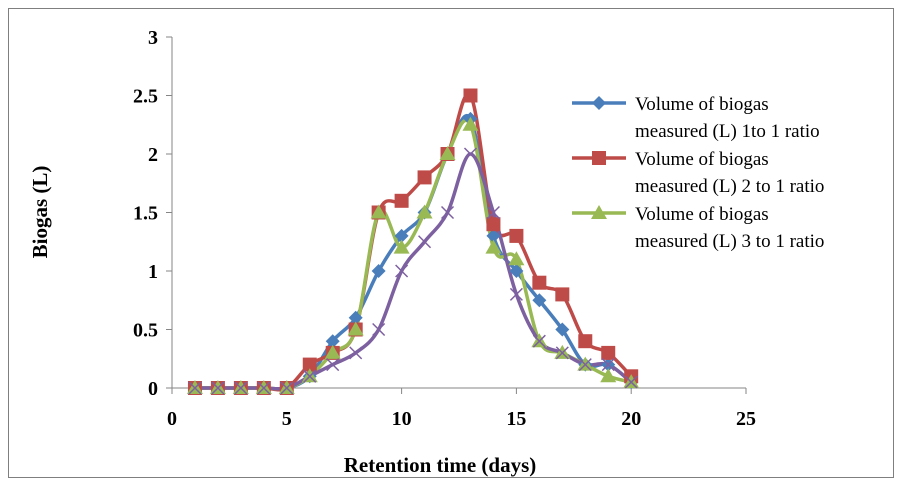 Image resolution: width=902 pixels, height=480 pixels. What do you see at coordinates (145, 214) in the screenshot?
I see `y-tick-label: 1.5` at bounding box center [145, 214].